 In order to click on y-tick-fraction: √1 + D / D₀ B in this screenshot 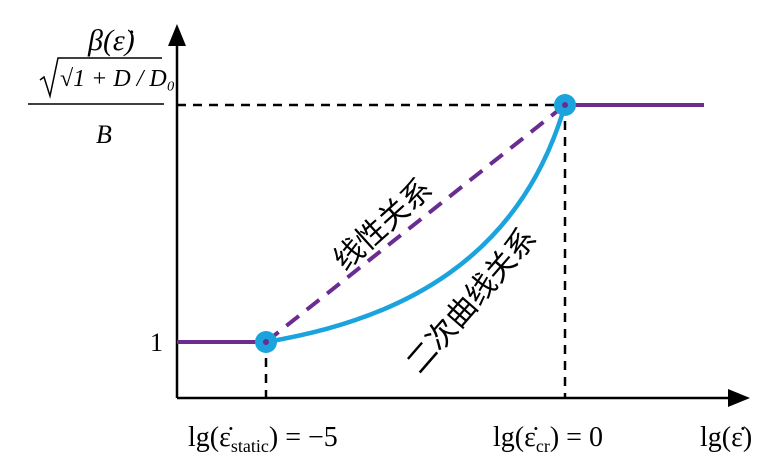, I will do `click(101, 103)`.